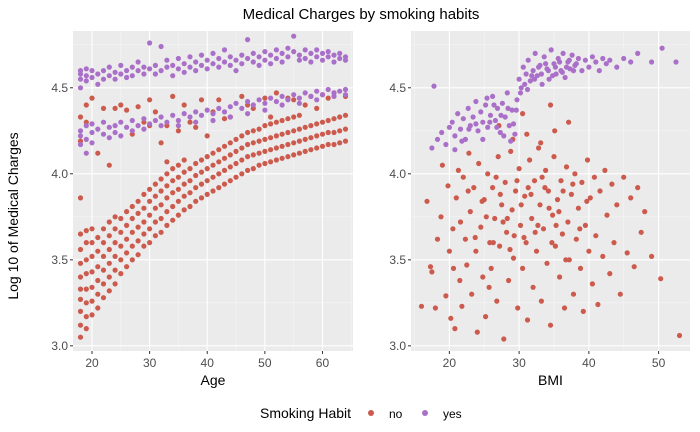 The width and height of the screenshot is (700, 432). What do you see at coordinates (659, 363) in the screenshot?
I see `x-tick-label: 50` at bounding box center [659, 363].